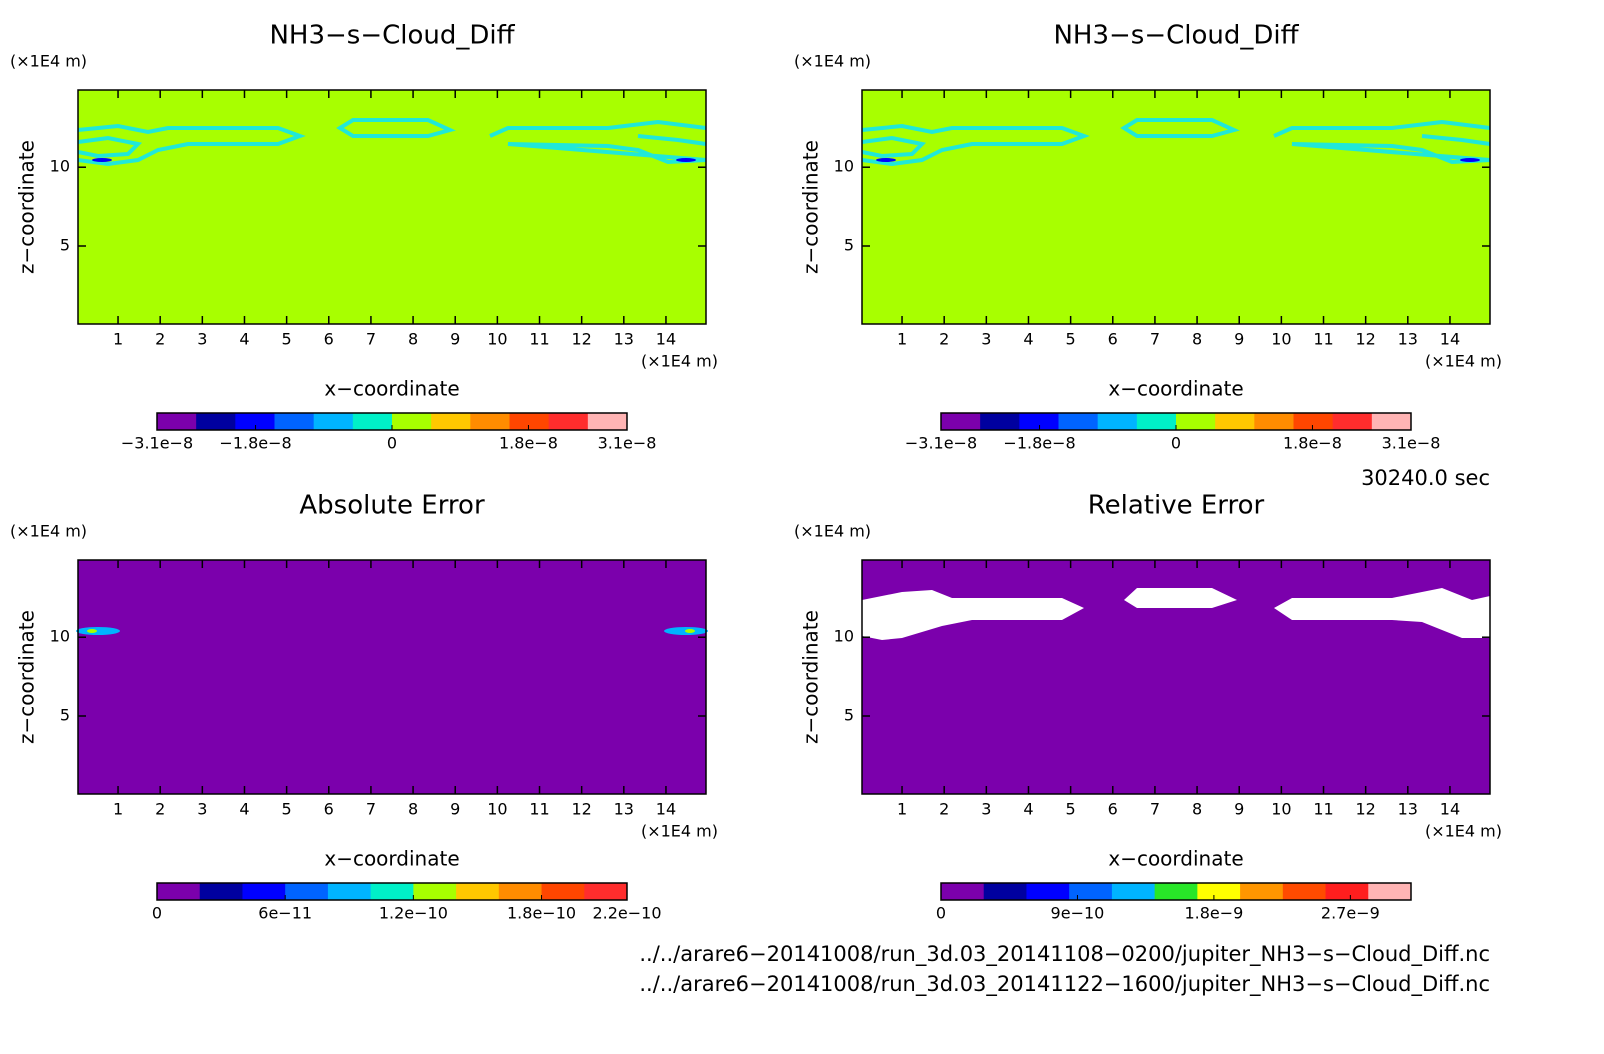  What do you see at coordinates (1365, 809) in the screenshot?
I see `x-tick-label: 12` at bounding box center [1365, 809].